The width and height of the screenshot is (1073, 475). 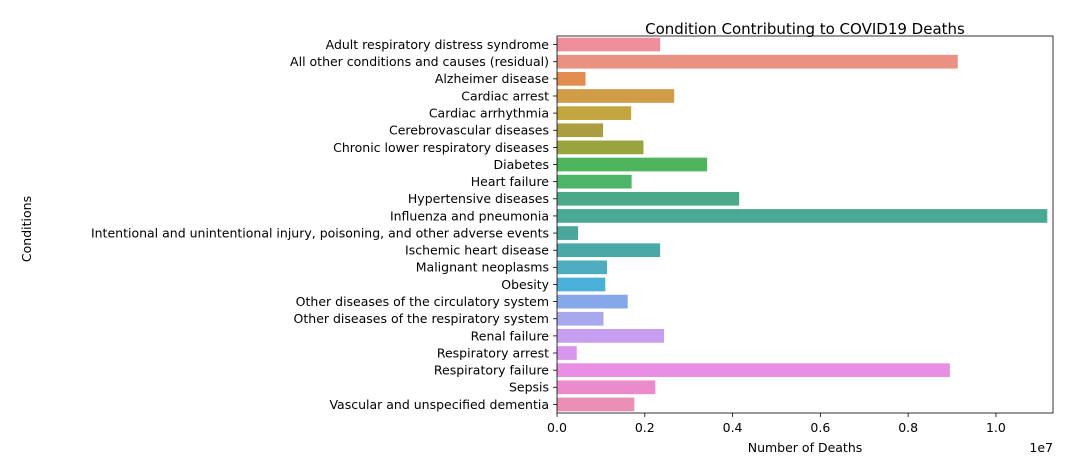 What do you see at coordinates (908, 427) in the screenshot?
I see `x-tick-label: 0.8` at bounding box center [908, 427].